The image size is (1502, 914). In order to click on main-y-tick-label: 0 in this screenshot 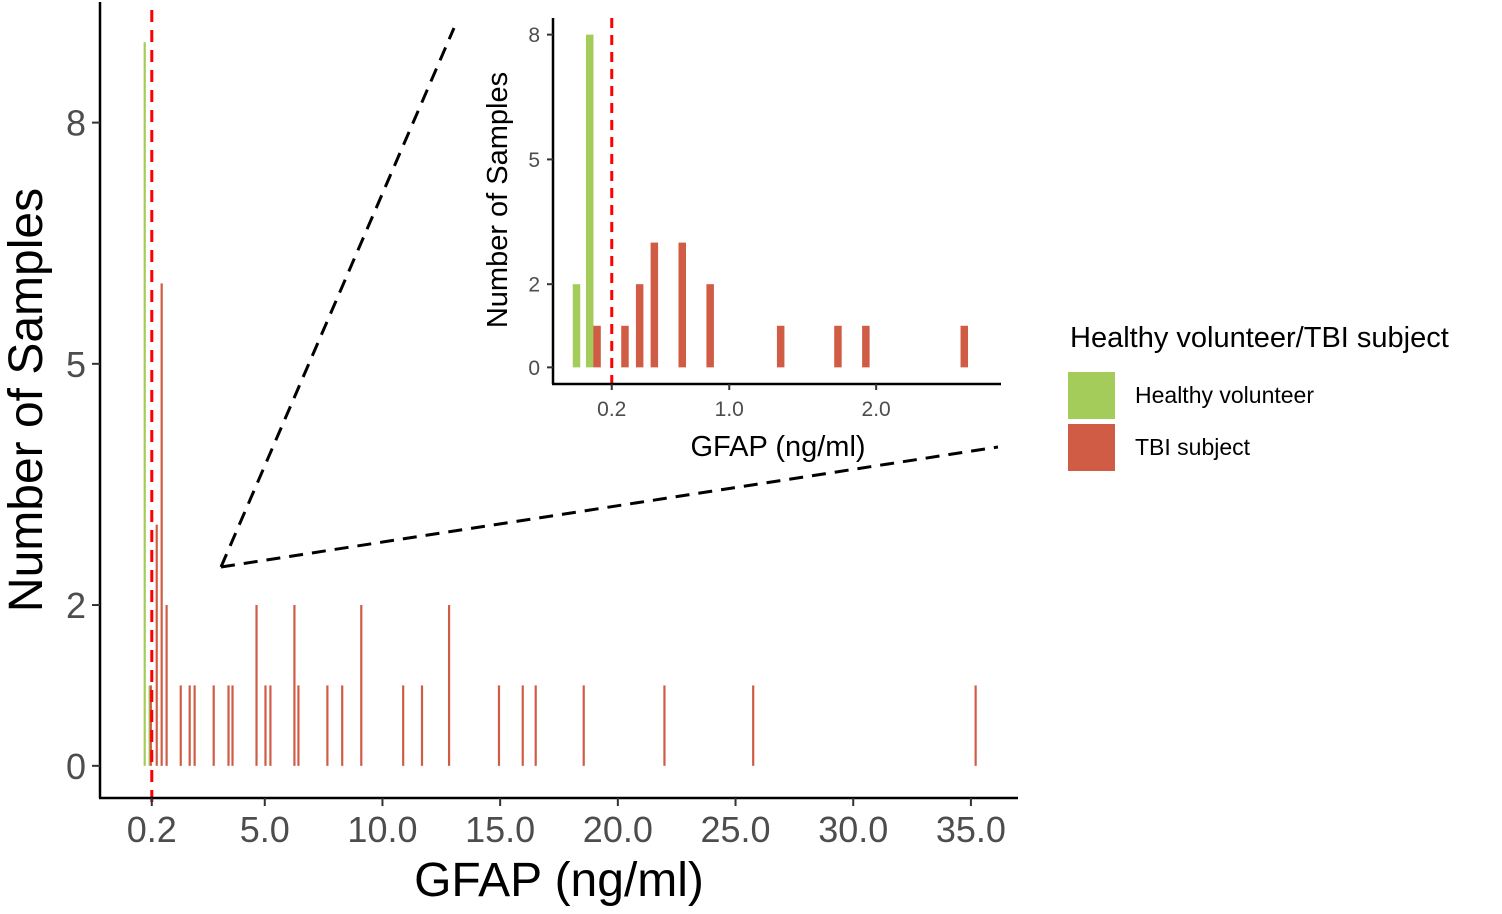, I will do `click(76, 766)`.